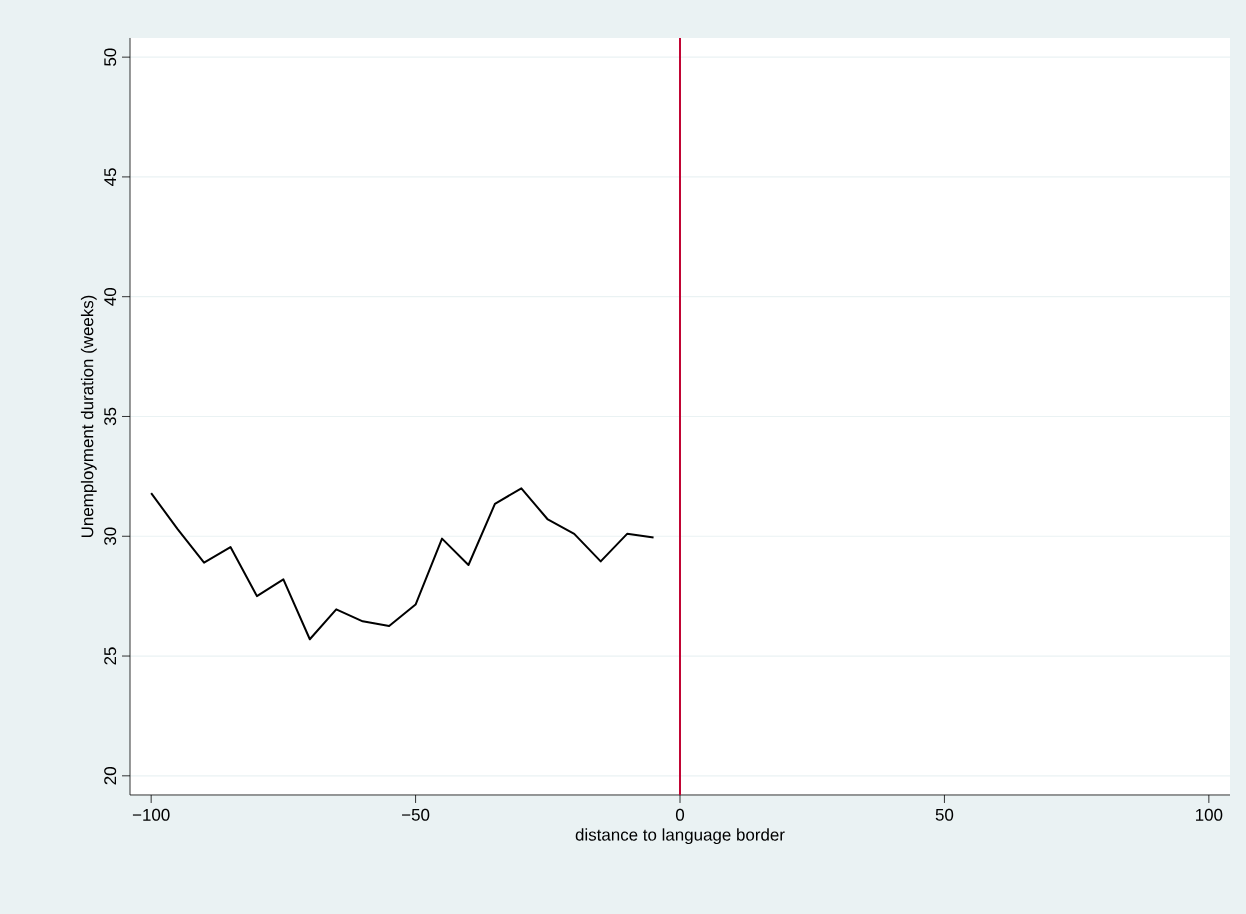 This screenshot has height=914, width=1246. What do you see at coordinates (416, 814) in the screenshot?
I see `x-tick-label: −50` at bounding box center [416, 814].